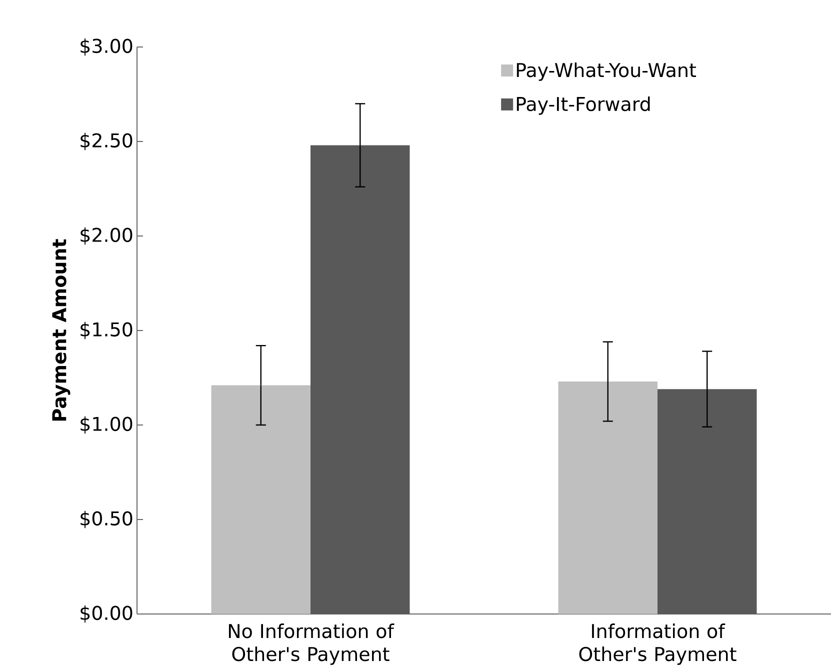  I want to click on y-tick-label: $2.00, so click(106, 236).